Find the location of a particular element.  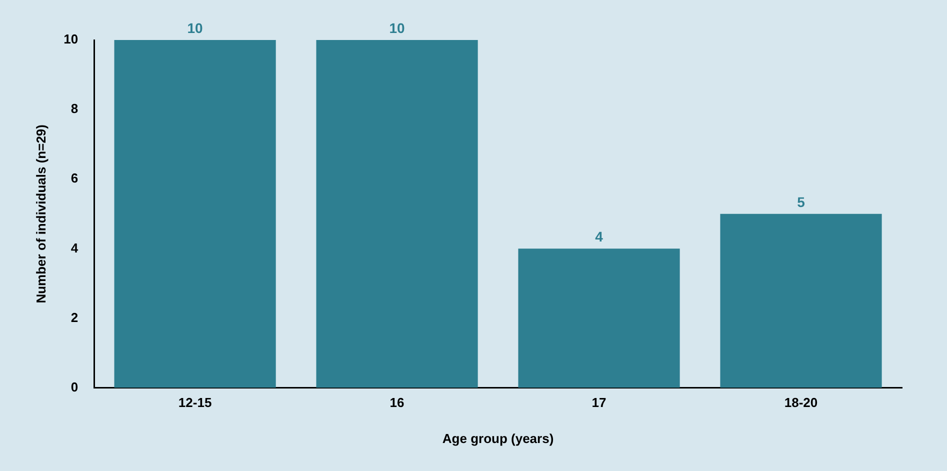

x-tick-label: 17 is located at coordinates (599, 402).